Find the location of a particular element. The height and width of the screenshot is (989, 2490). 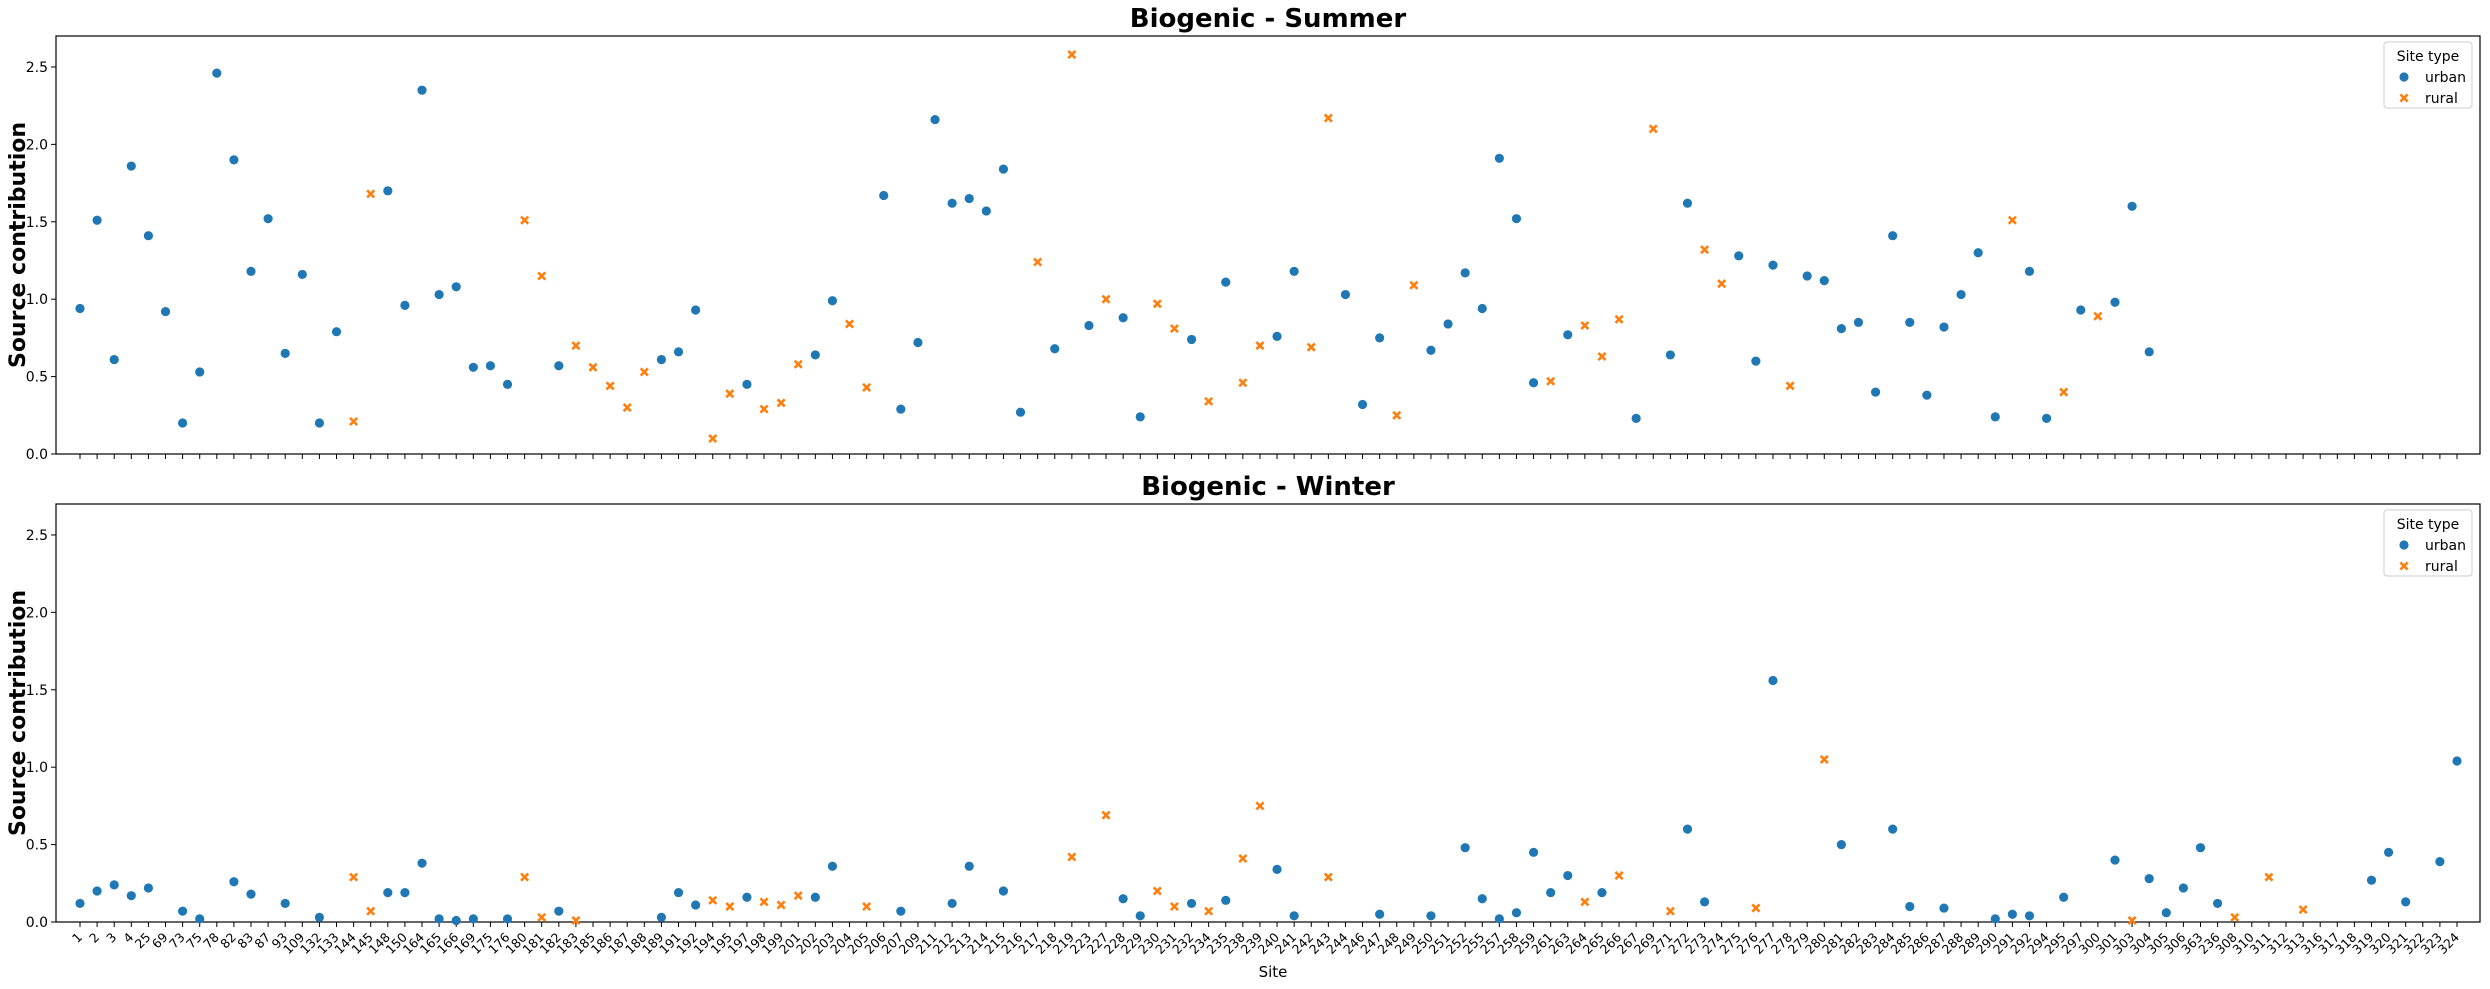

legend-title: Site type is located at coordinates (2428, 525).